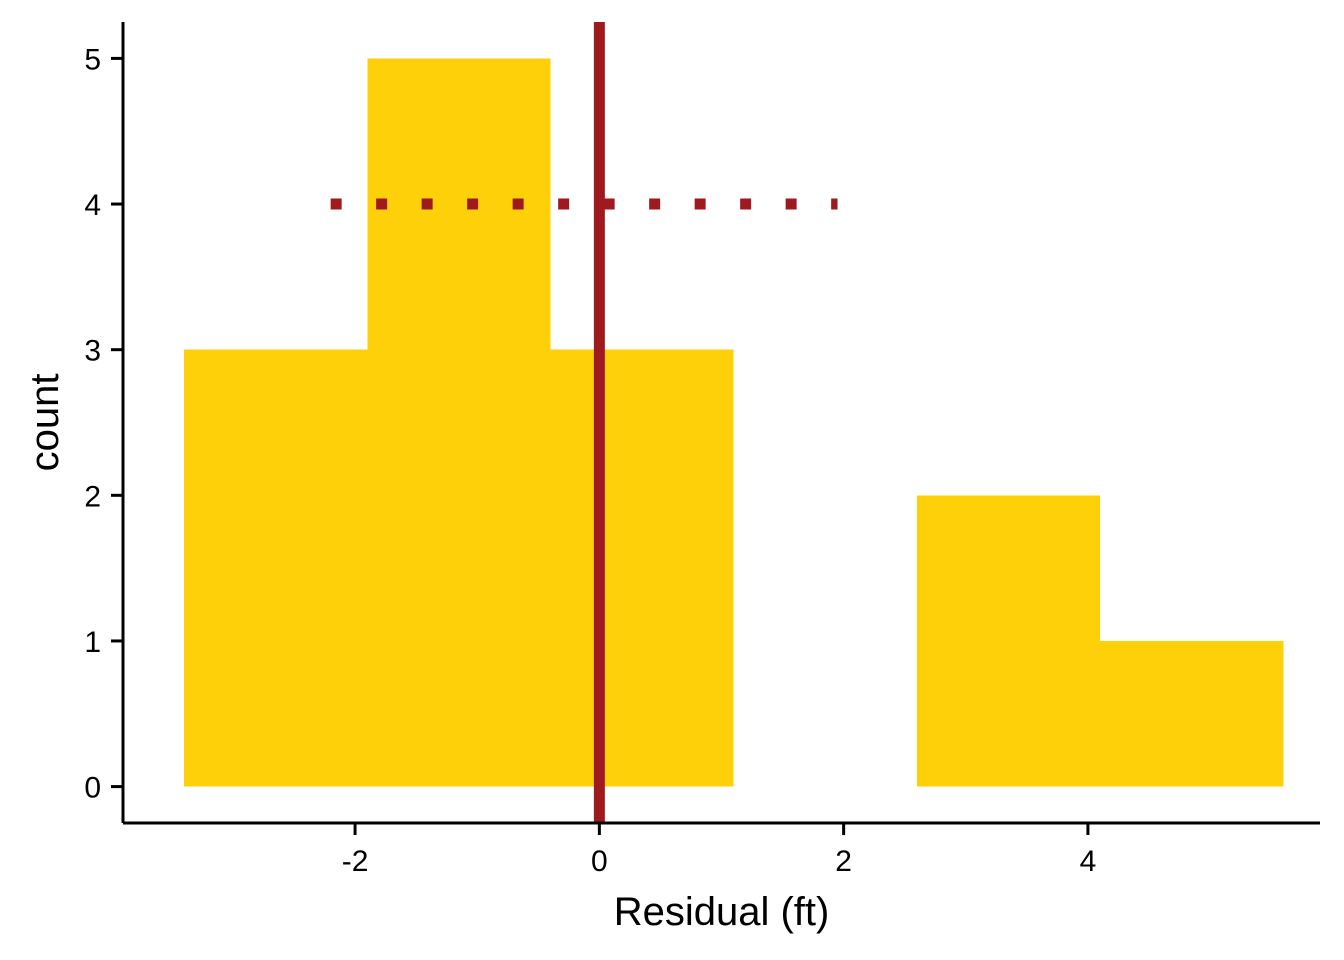  Describe the element at coordinates (355, 861) in the screenshot. I see `x-tick-label: -2` at that location.